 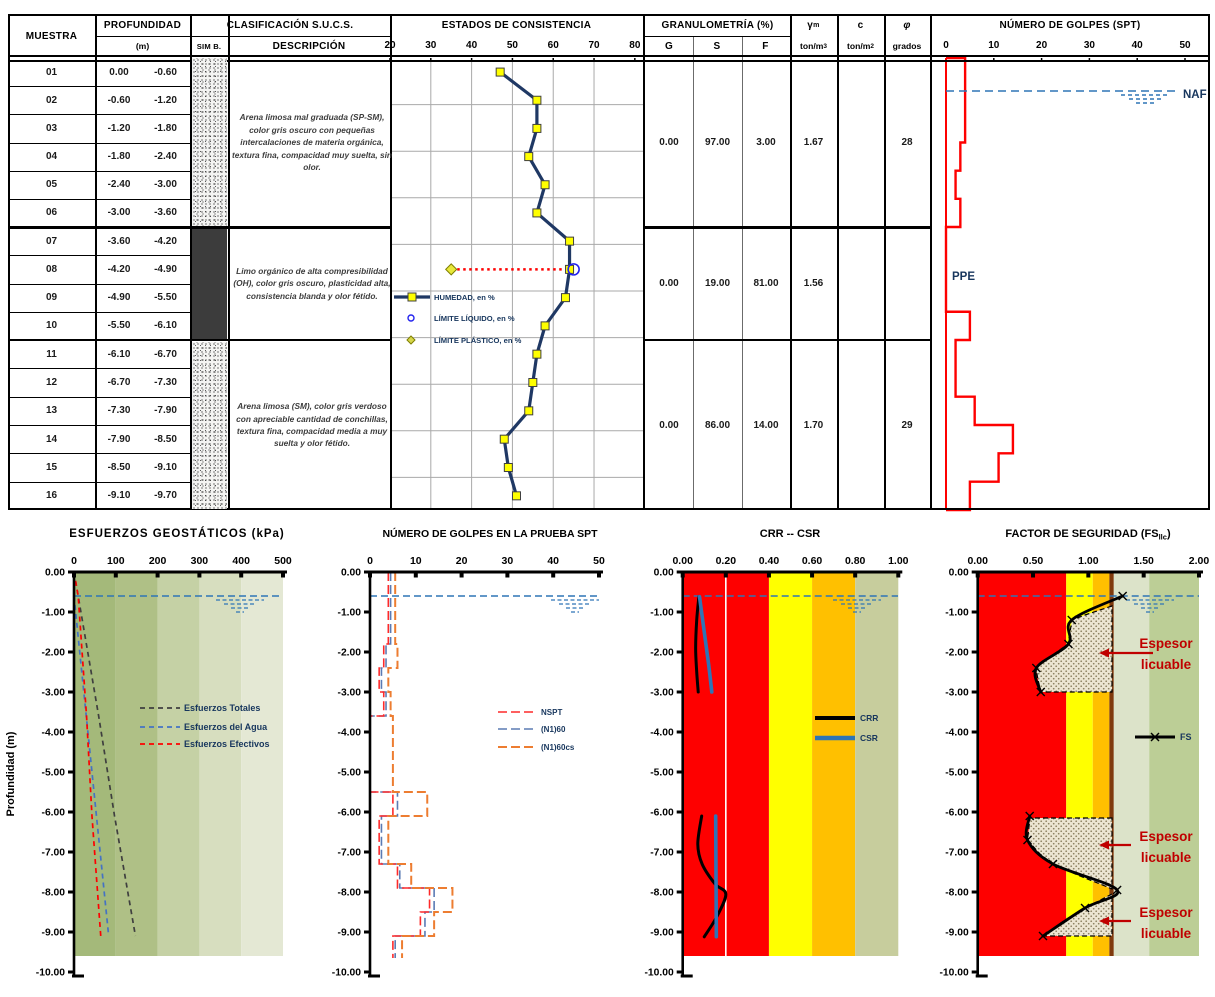 What do you see at coordinates (1070, 25) in the screenshot?
I see `header-golpes-spt: NÚMERO DE GOLPES (SPT)` at bounding box center [1070, 25].